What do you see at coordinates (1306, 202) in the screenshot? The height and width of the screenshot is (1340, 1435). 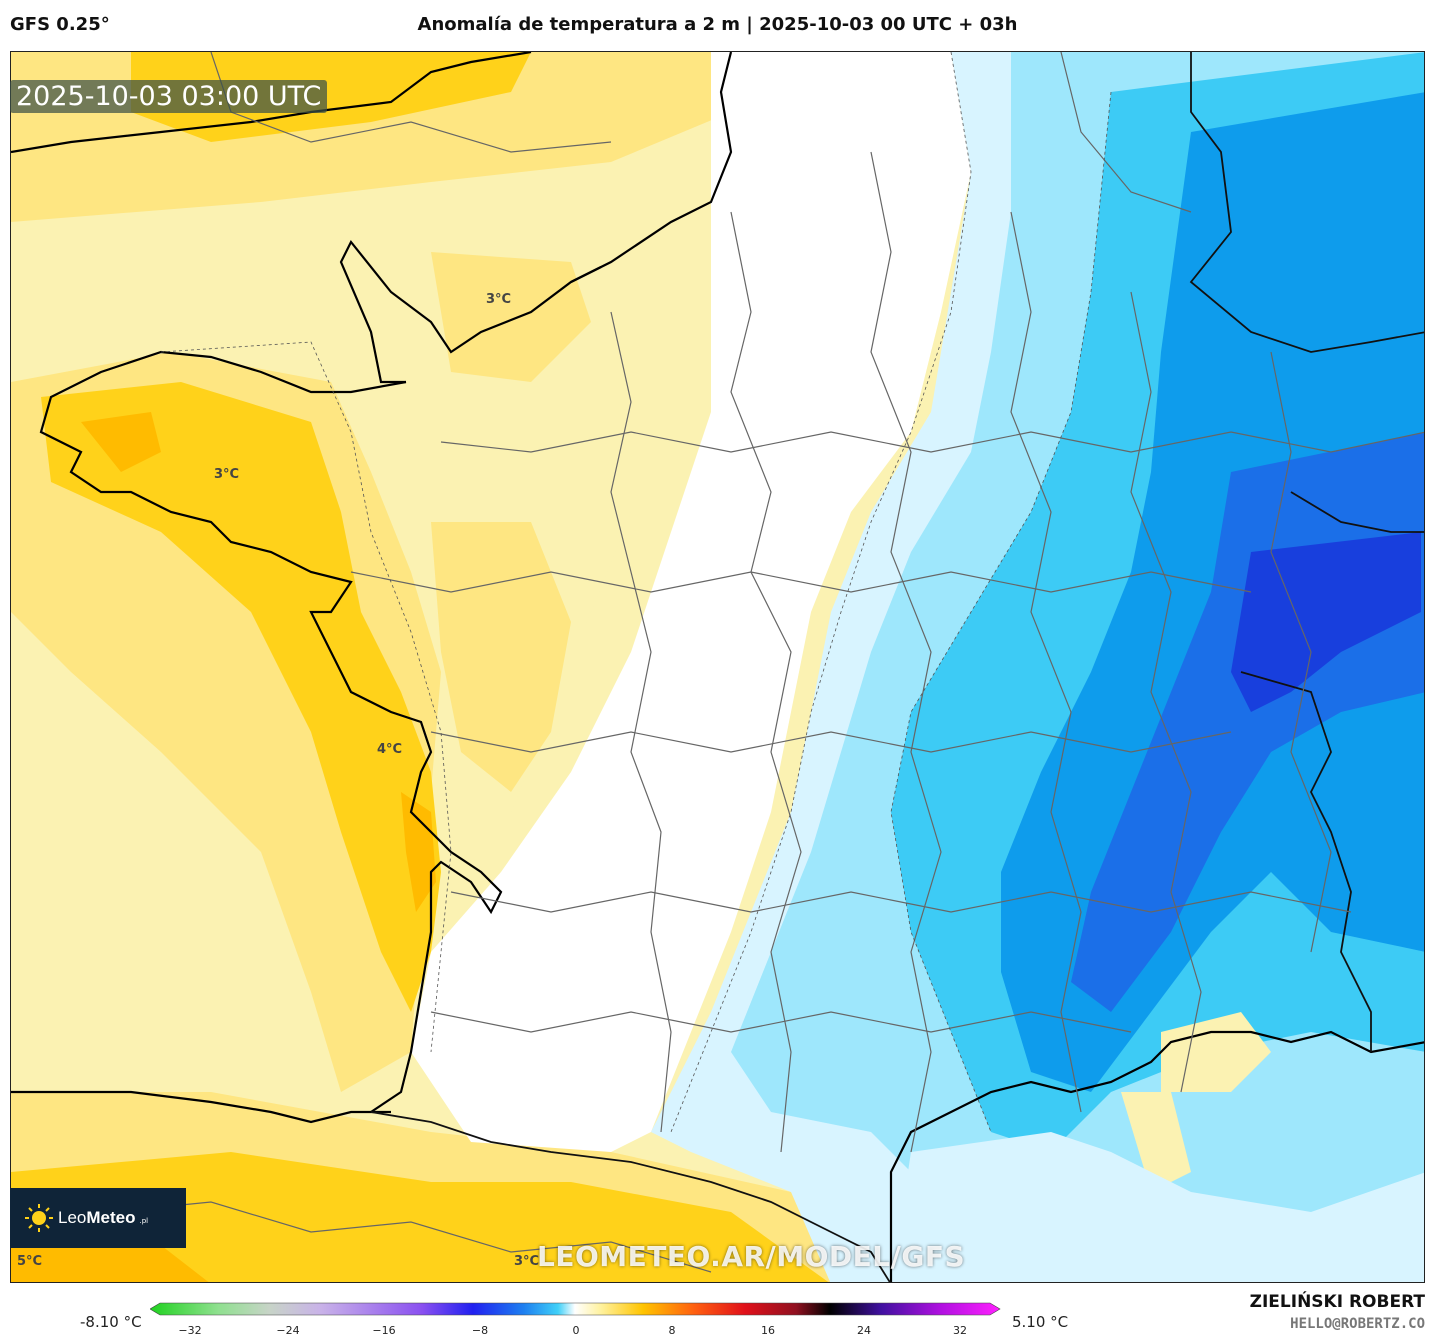 I see `border-east` at bounding box center [1306, 202].